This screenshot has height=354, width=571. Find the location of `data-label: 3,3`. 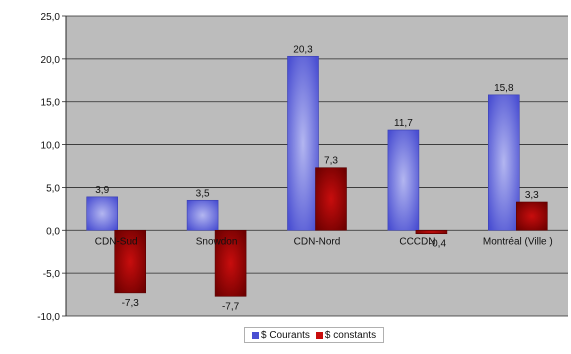

data-label: 3,3 is located at coordinates (532, 195).